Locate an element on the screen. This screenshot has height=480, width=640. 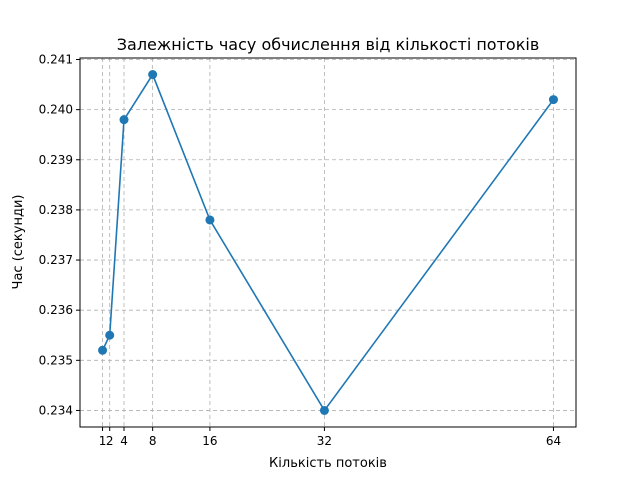
x-axis: 1 2 4 8 16 32 64 is located at coordinates (330, 437).